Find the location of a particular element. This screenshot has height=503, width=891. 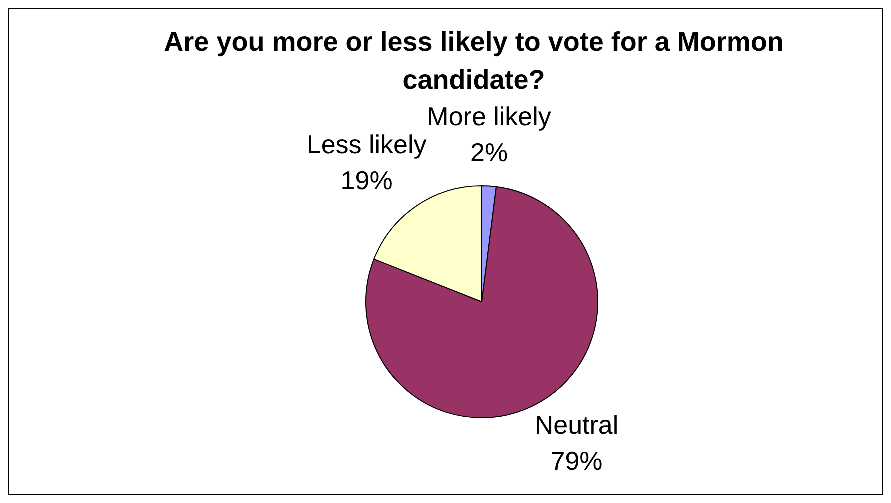

data-label: 19% is located at coordinates (366, 181).